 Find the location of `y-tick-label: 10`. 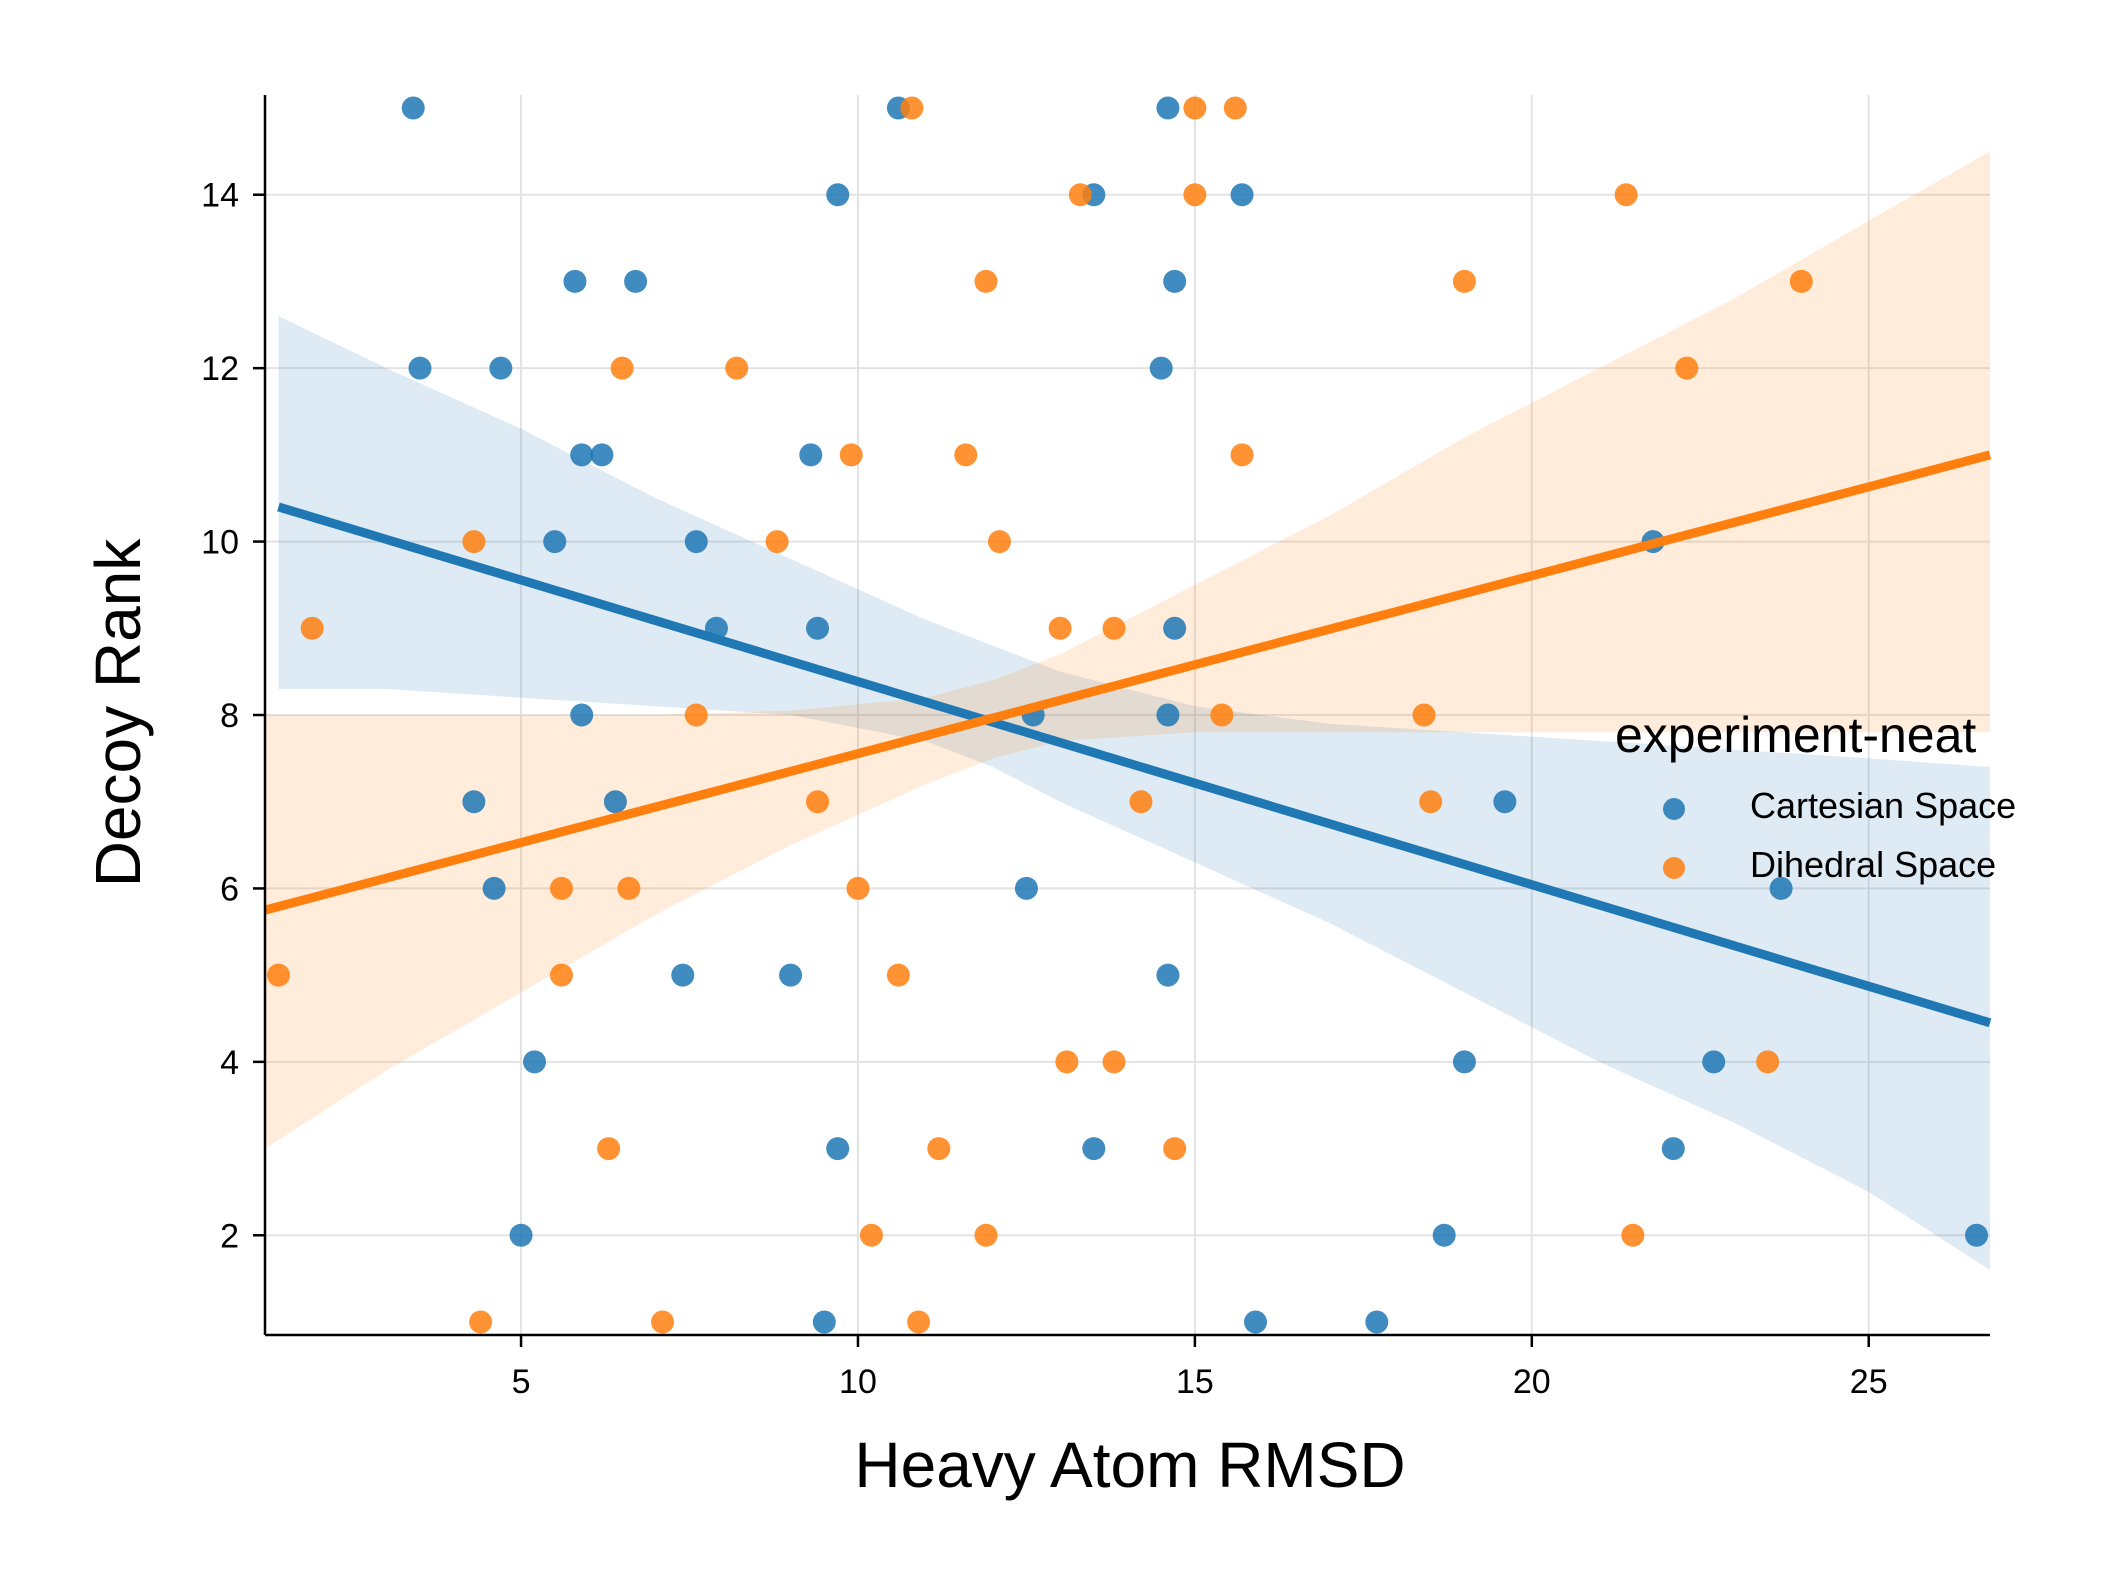

y-tick-label: 10 is located at coordinates (220, 543).